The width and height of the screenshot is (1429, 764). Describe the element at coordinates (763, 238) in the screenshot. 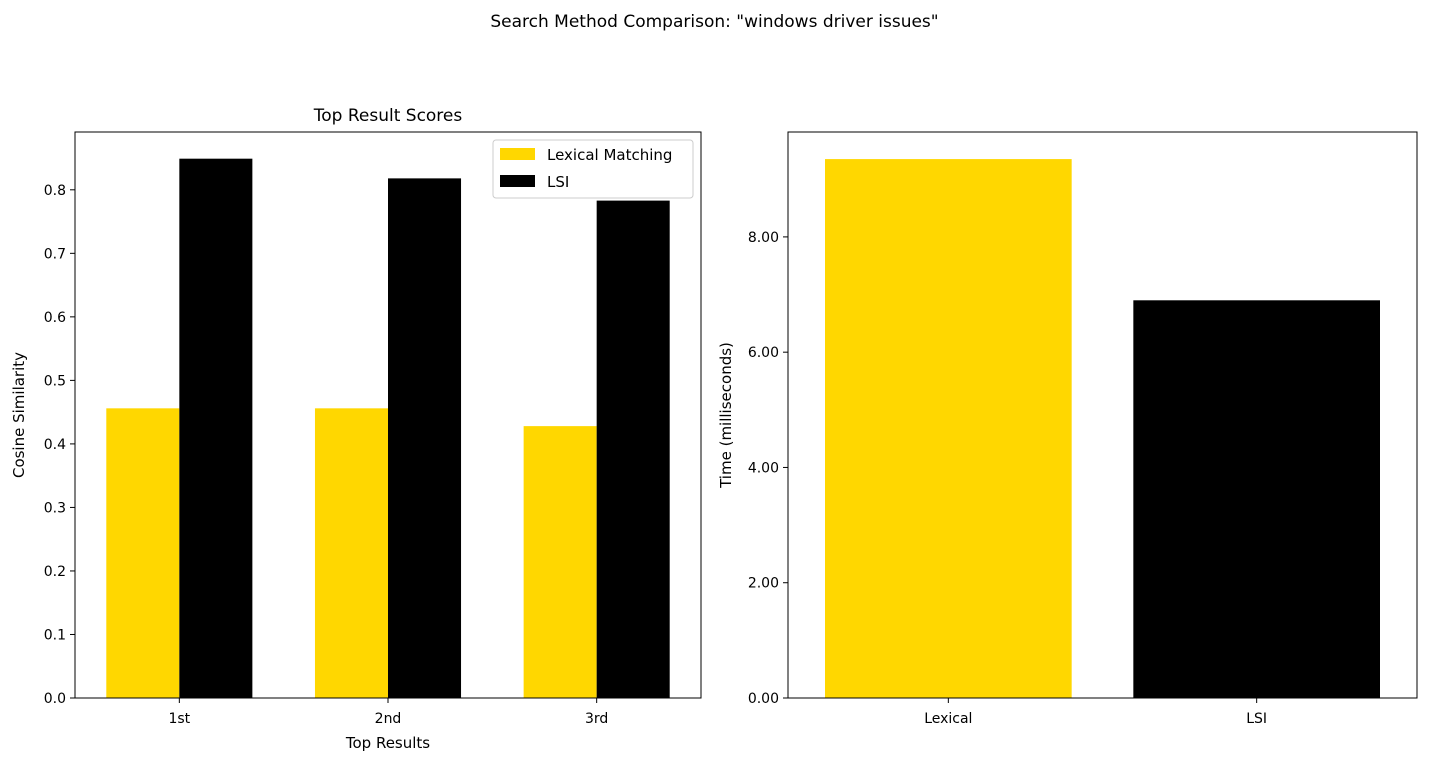

I see `y-tick-label: 8.00` at that location.